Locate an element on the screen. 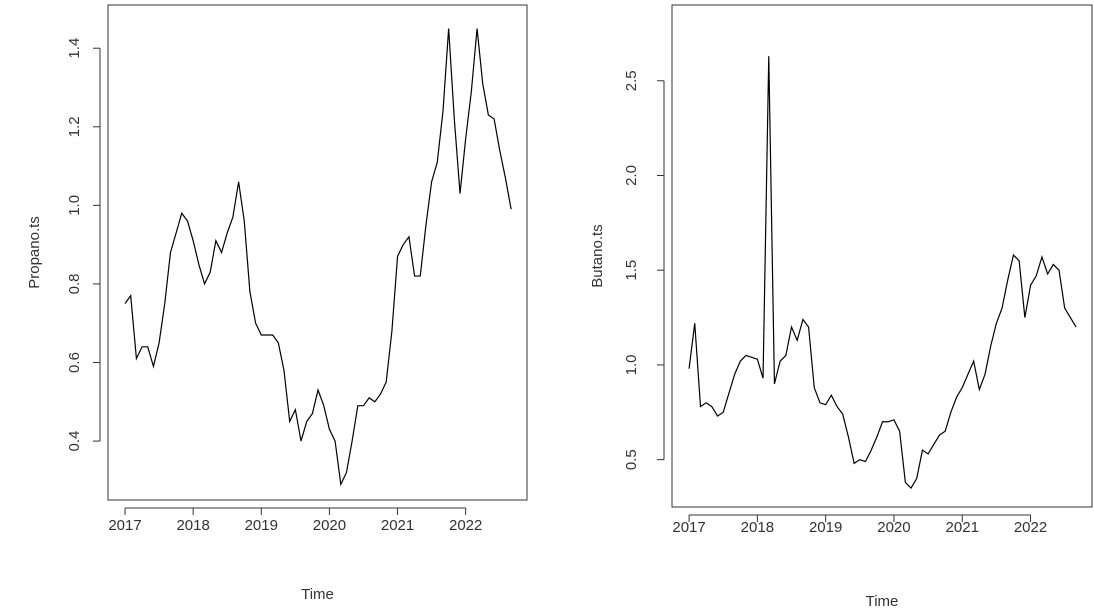 This screenshot has height=614, width=1094. y-tick-label: 0.6 is located at coordinates (74, 362).